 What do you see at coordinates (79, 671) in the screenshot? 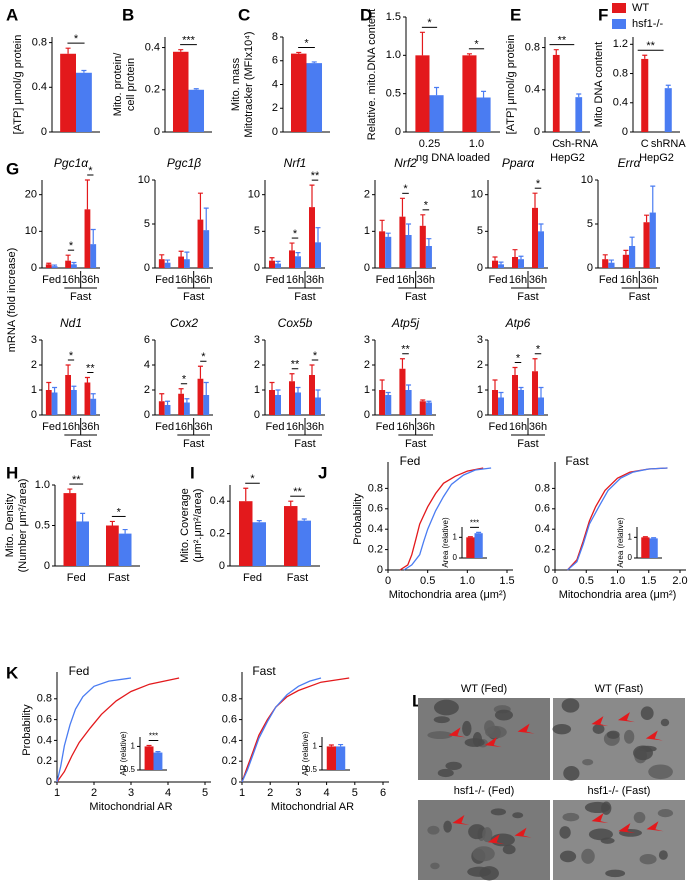
I see `chart-title: Fed` at bounding box center [79, 671].